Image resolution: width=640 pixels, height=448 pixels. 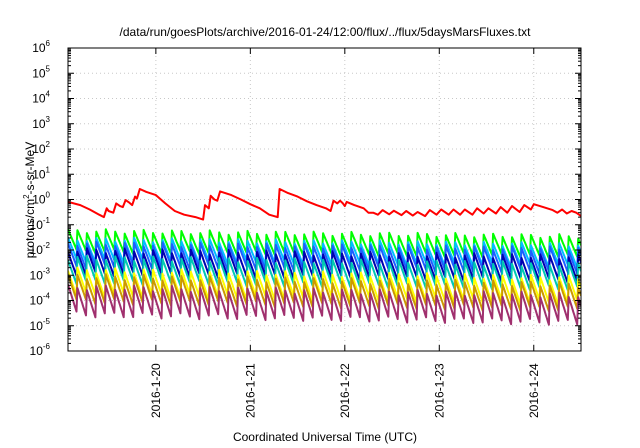 What do you see at coordinates (41, 199) in the screenshot?
I see `y-tick-label: 10⁰` at bounding box center [41, 199].